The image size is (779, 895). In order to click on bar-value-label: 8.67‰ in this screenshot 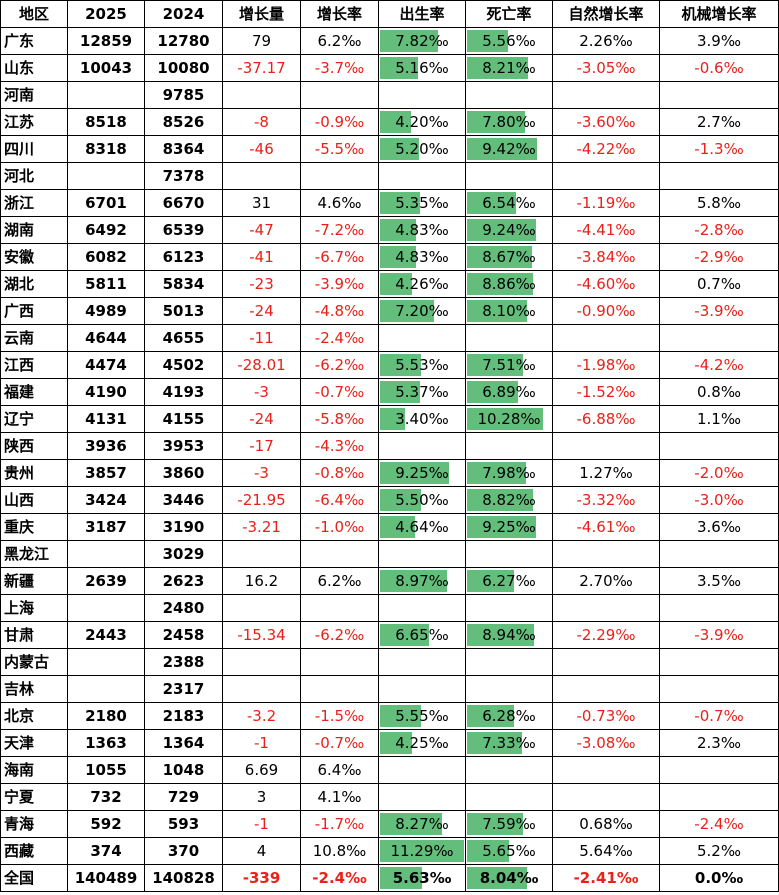, I will do `click(509, 257)`.